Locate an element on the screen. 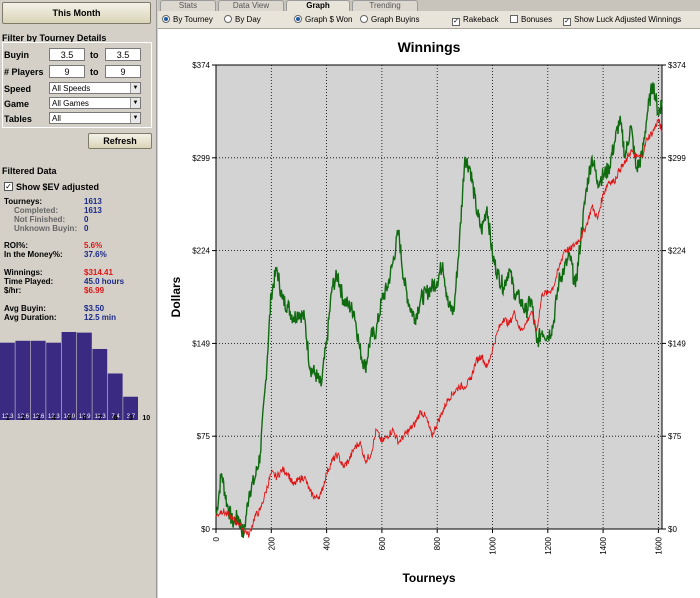 This screenshot has height=598, width=700. bonuses-option: Bonuses is located at coordinates (531, 19).